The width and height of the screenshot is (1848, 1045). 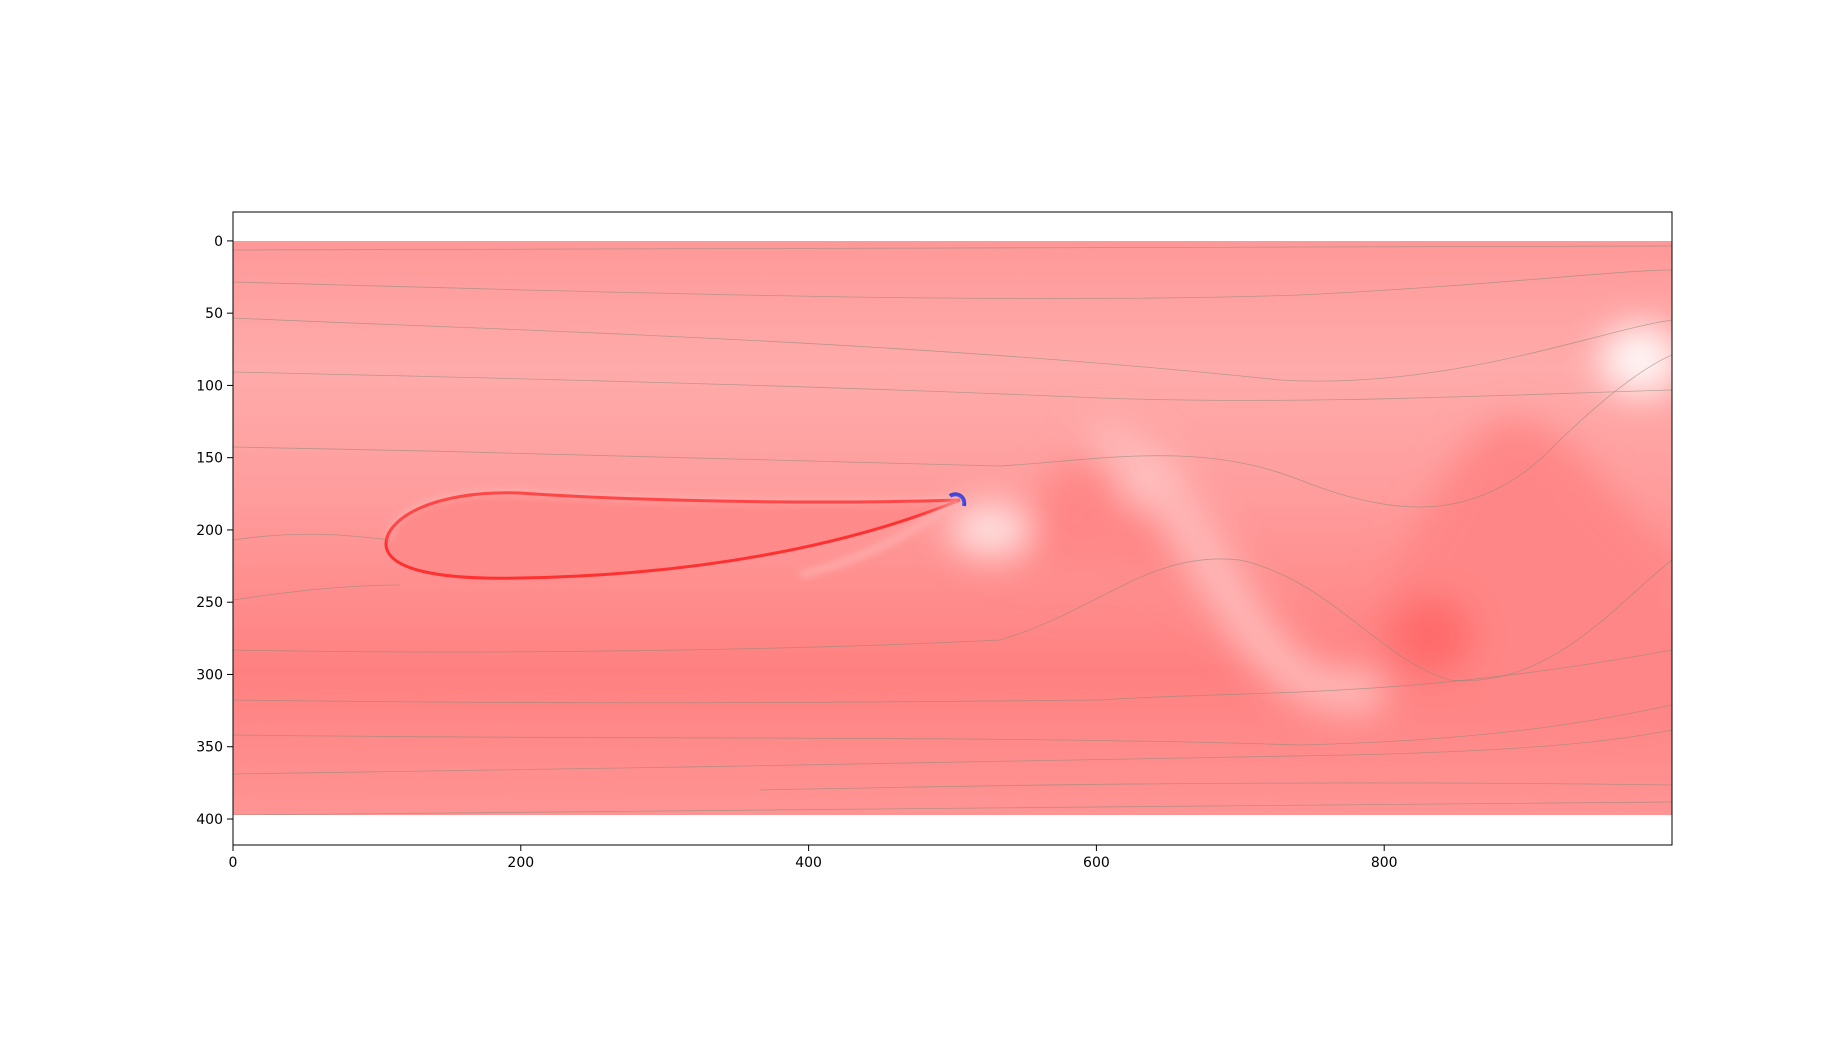 I want to click on x-tick-label: 800, so click(x=1384, y=863).